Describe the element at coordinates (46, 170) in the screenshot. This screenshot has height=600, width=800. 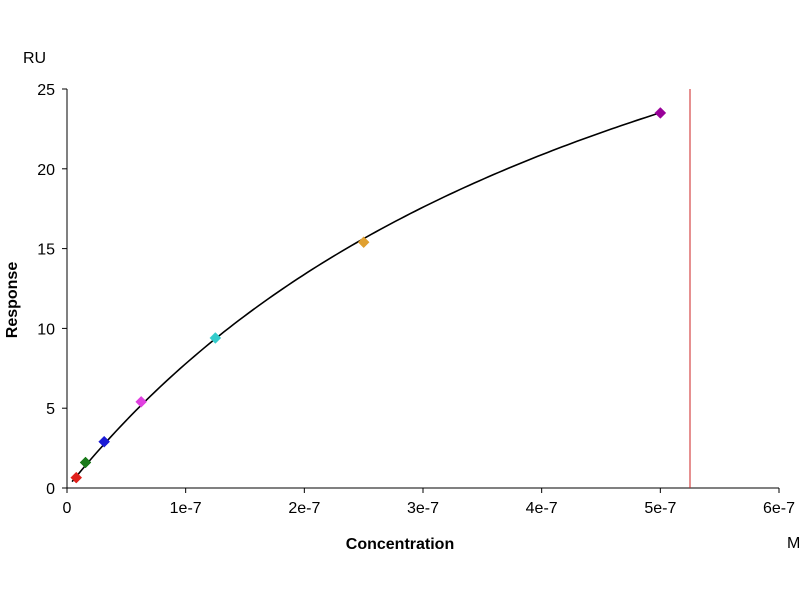
I see `y-tick-label: 20` at that location.